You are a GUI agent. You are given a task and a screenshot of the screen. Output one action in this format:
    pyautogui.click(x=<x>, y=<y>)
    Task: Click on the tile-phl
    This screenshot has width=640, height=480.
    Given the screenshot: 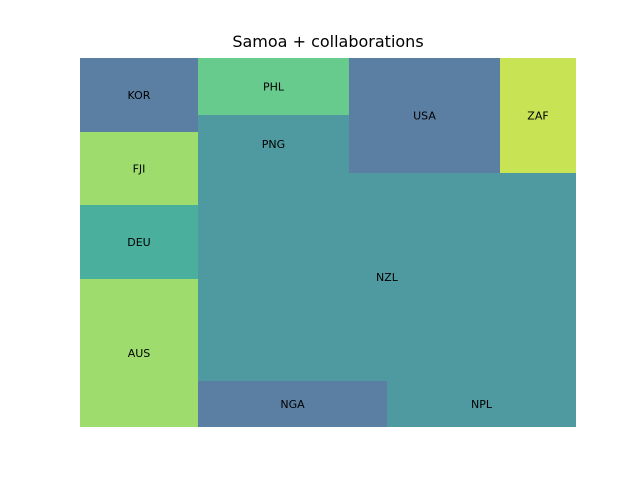 What is the action you would take?
    pyautogui.click(x=273, y=86)
    